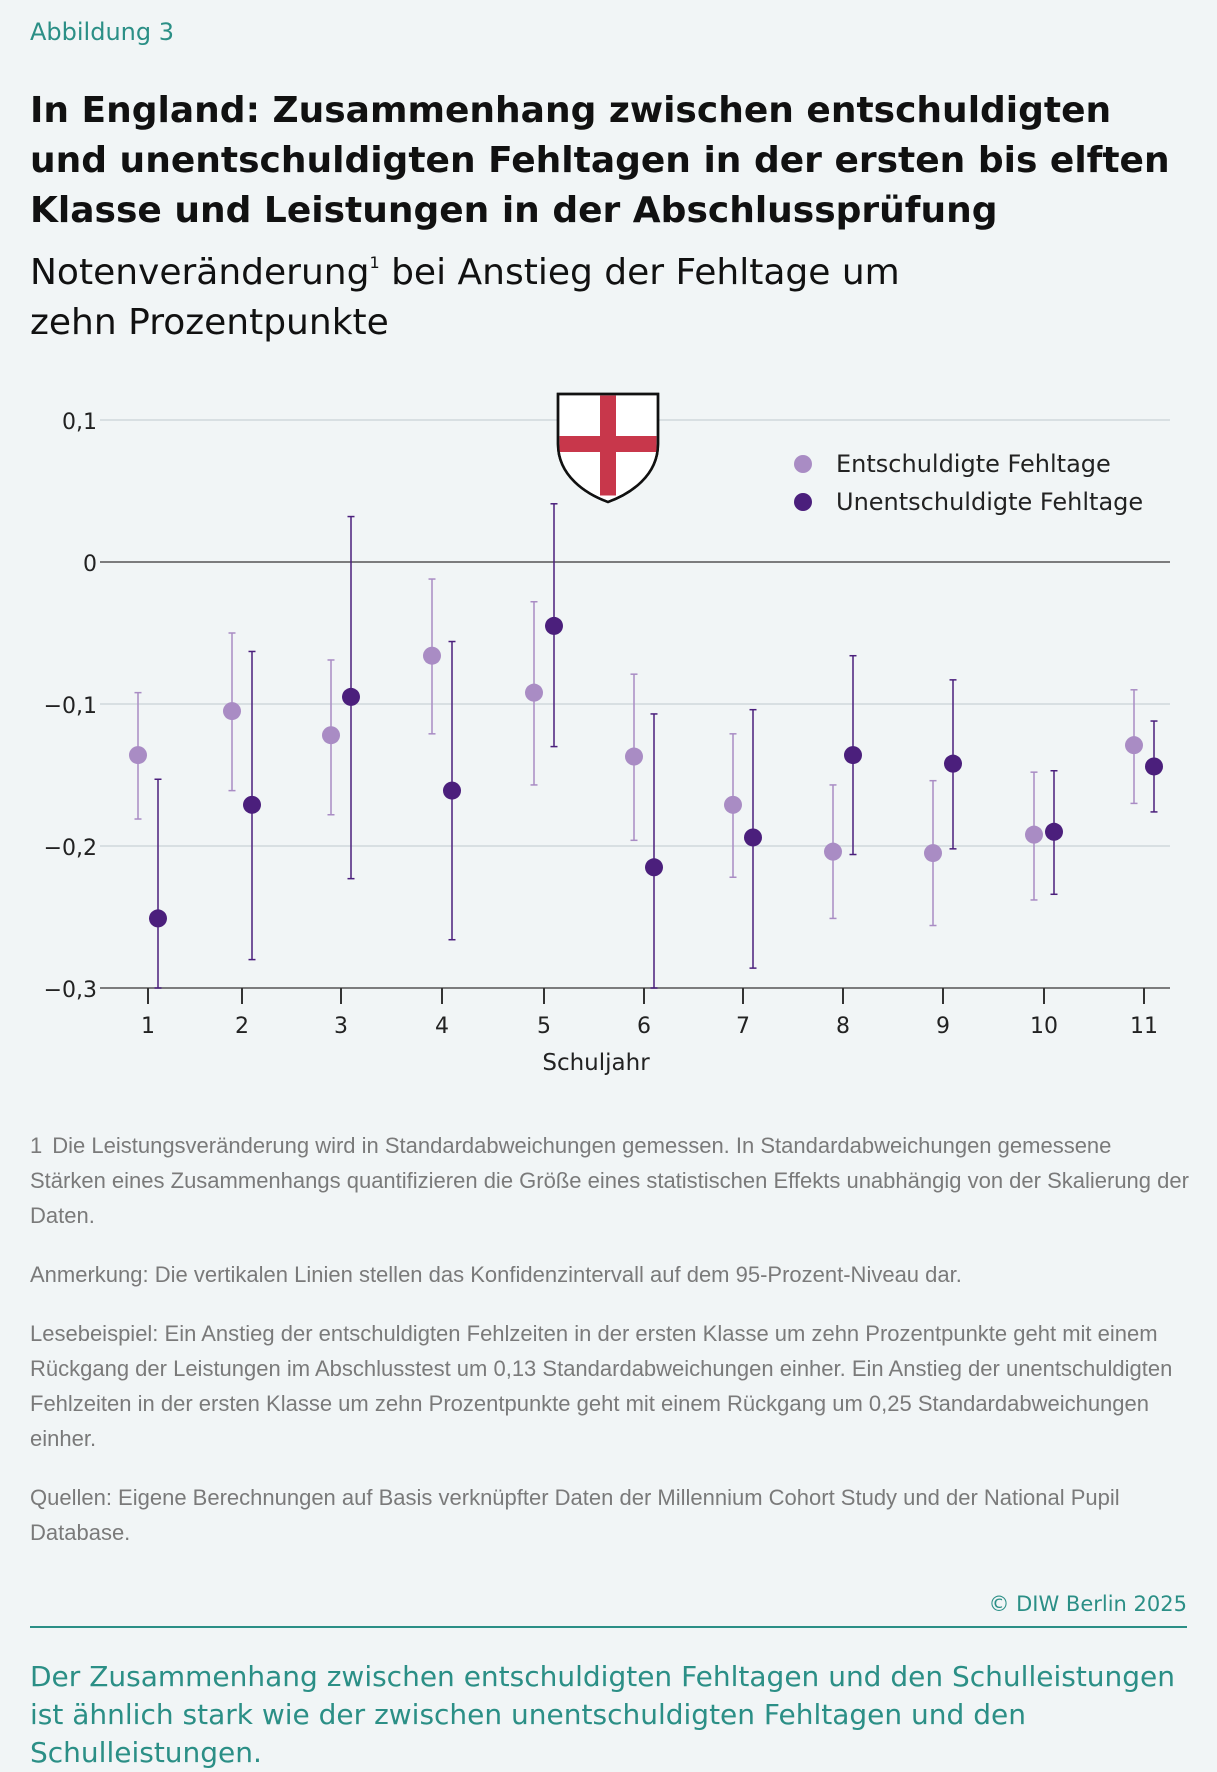  Describe the element at coordinates (242, 1026) in the screenshot. I see `x-tick-label: 2` at that location.